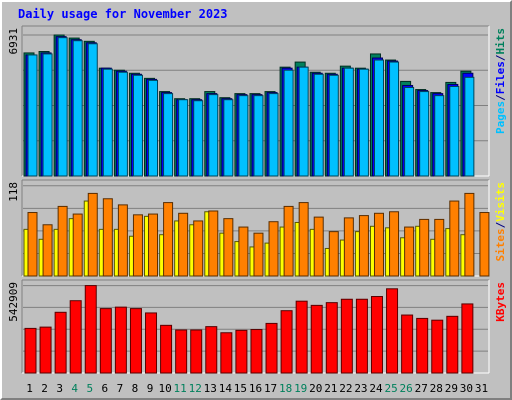 The width and height of the screenshot is (512, 400). I want to click on x-tick-label: 8, so click(135, 388).